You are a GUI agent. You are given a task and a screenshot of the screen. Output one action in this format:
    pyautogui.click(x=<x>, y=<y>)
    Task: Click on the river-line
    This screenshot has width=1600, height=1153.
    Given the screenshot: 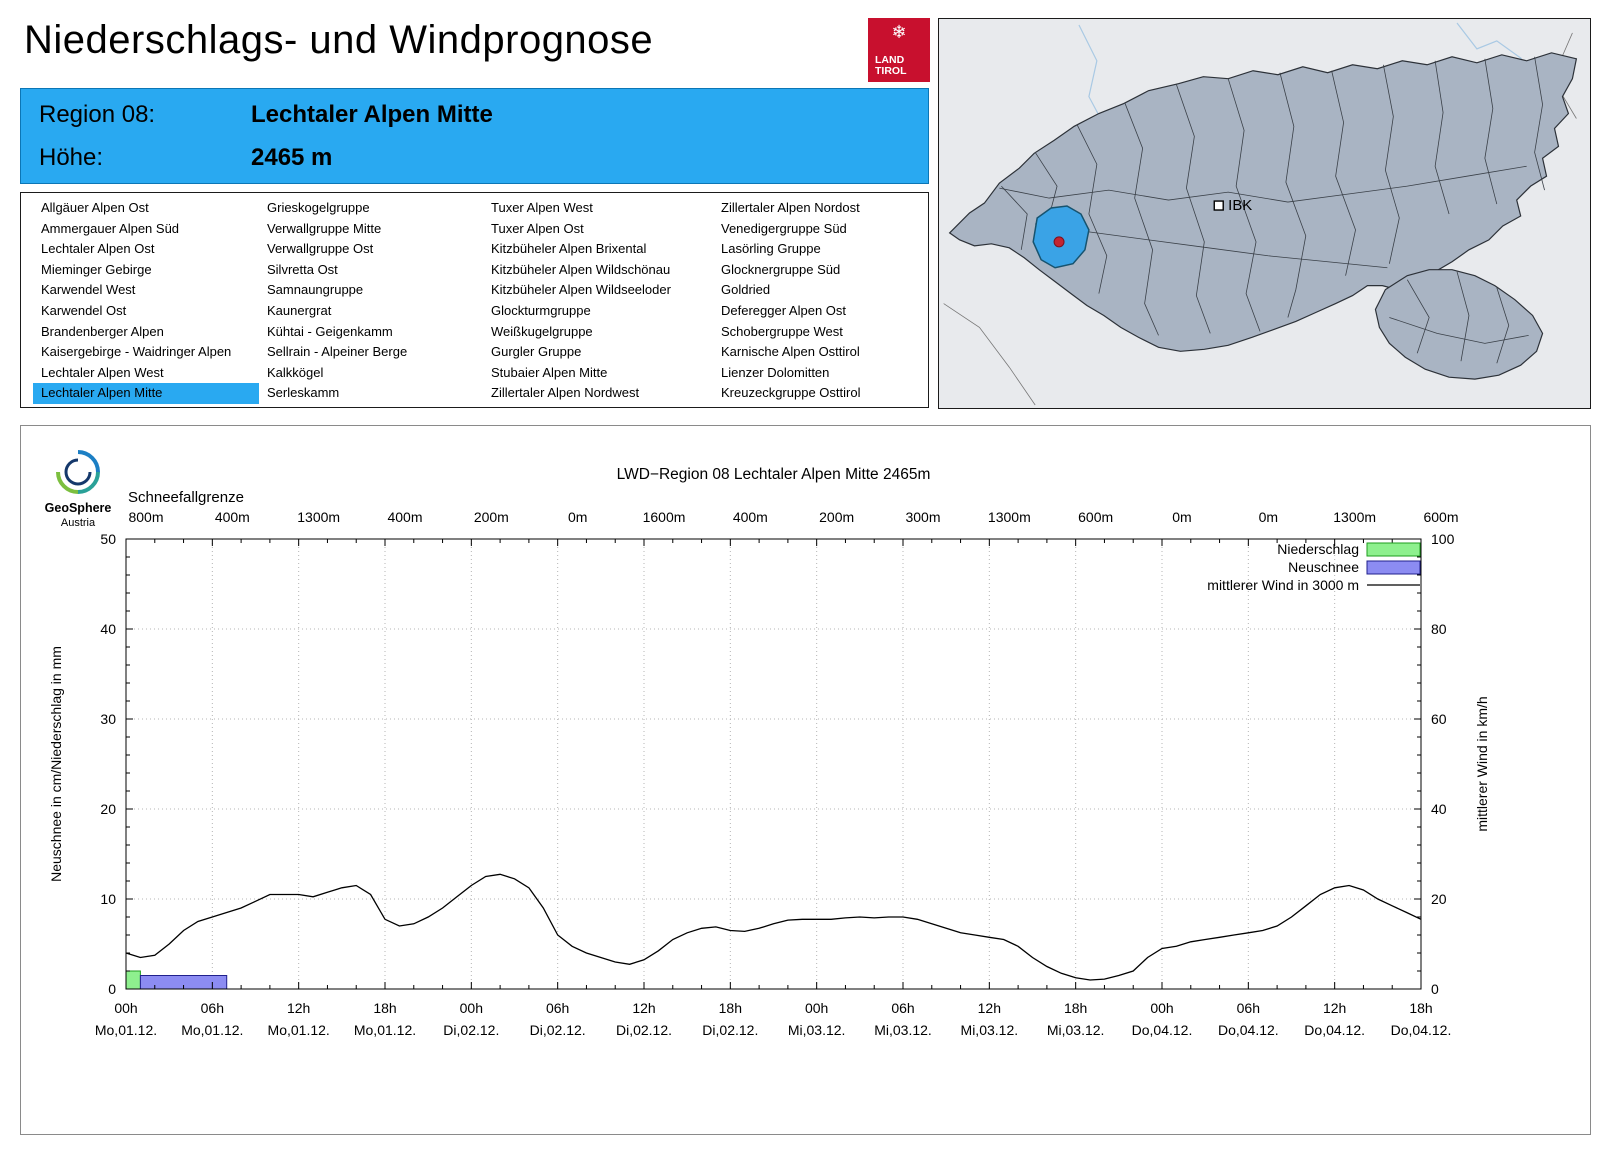 What is the action you would take?
    pyautogui.click(x=1489, y=41)
    